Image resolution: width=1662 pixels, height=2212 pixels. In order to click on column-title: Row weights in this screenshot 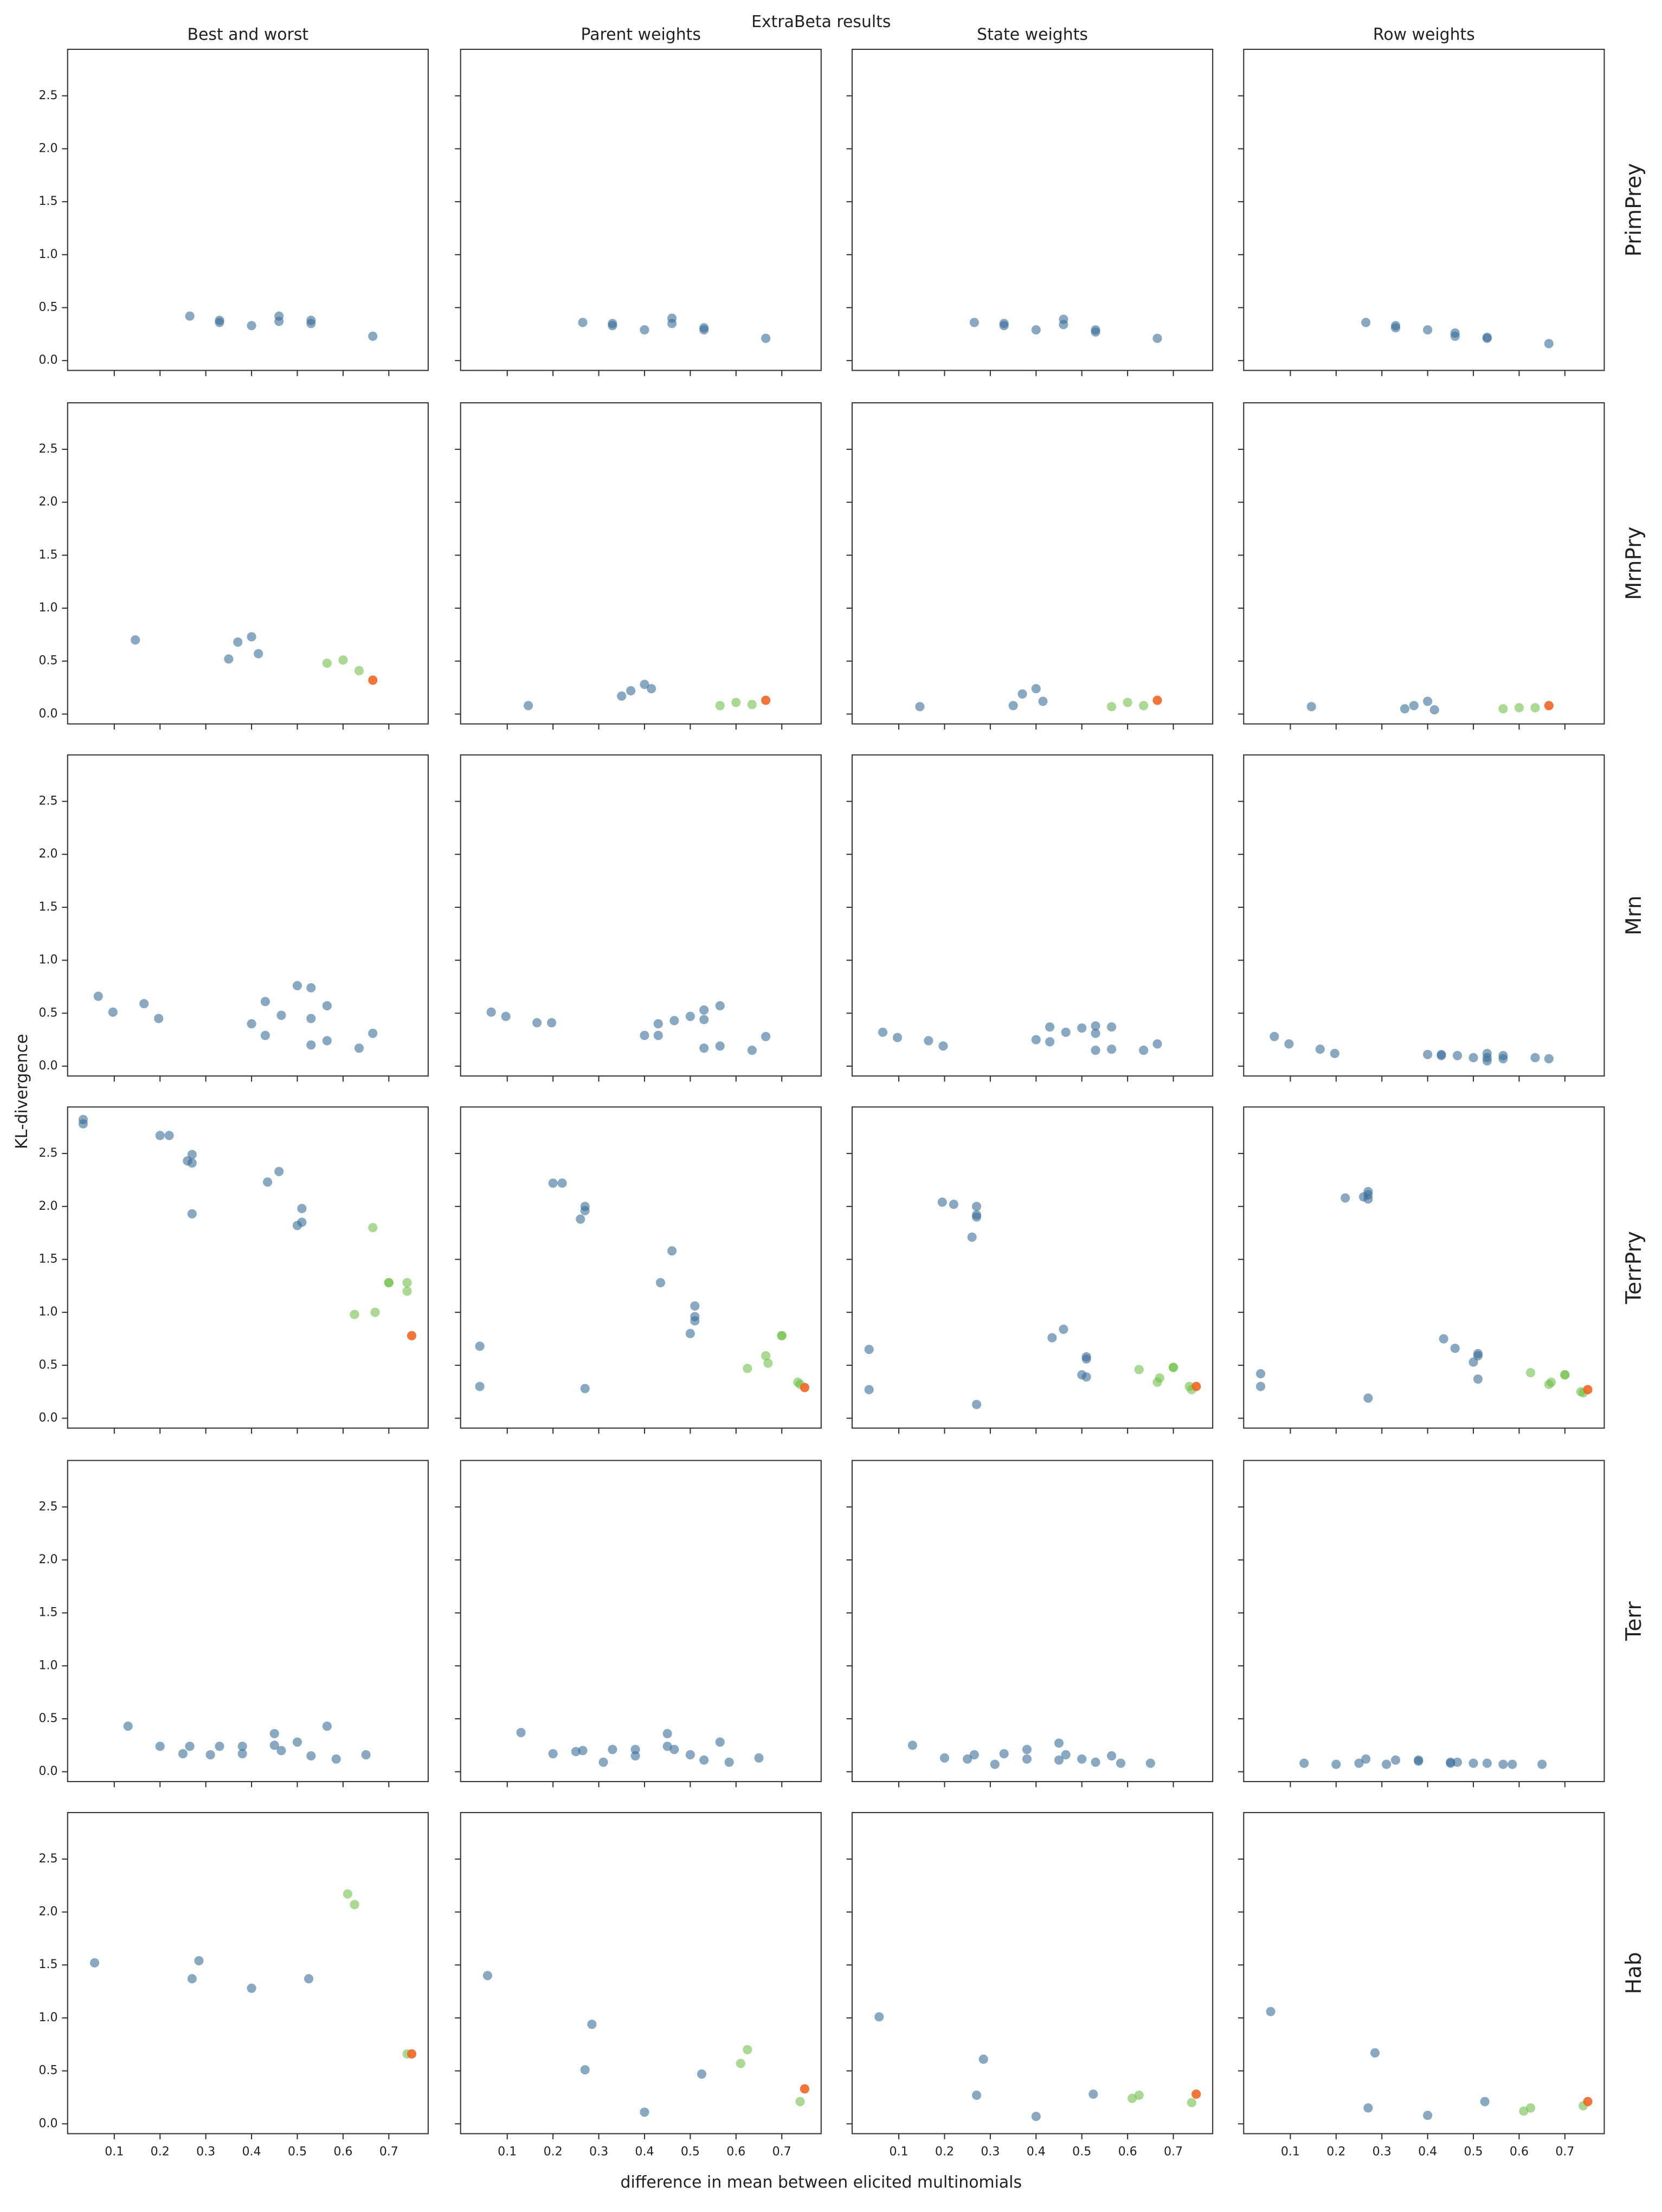, I will do `click(1424, 34)`.